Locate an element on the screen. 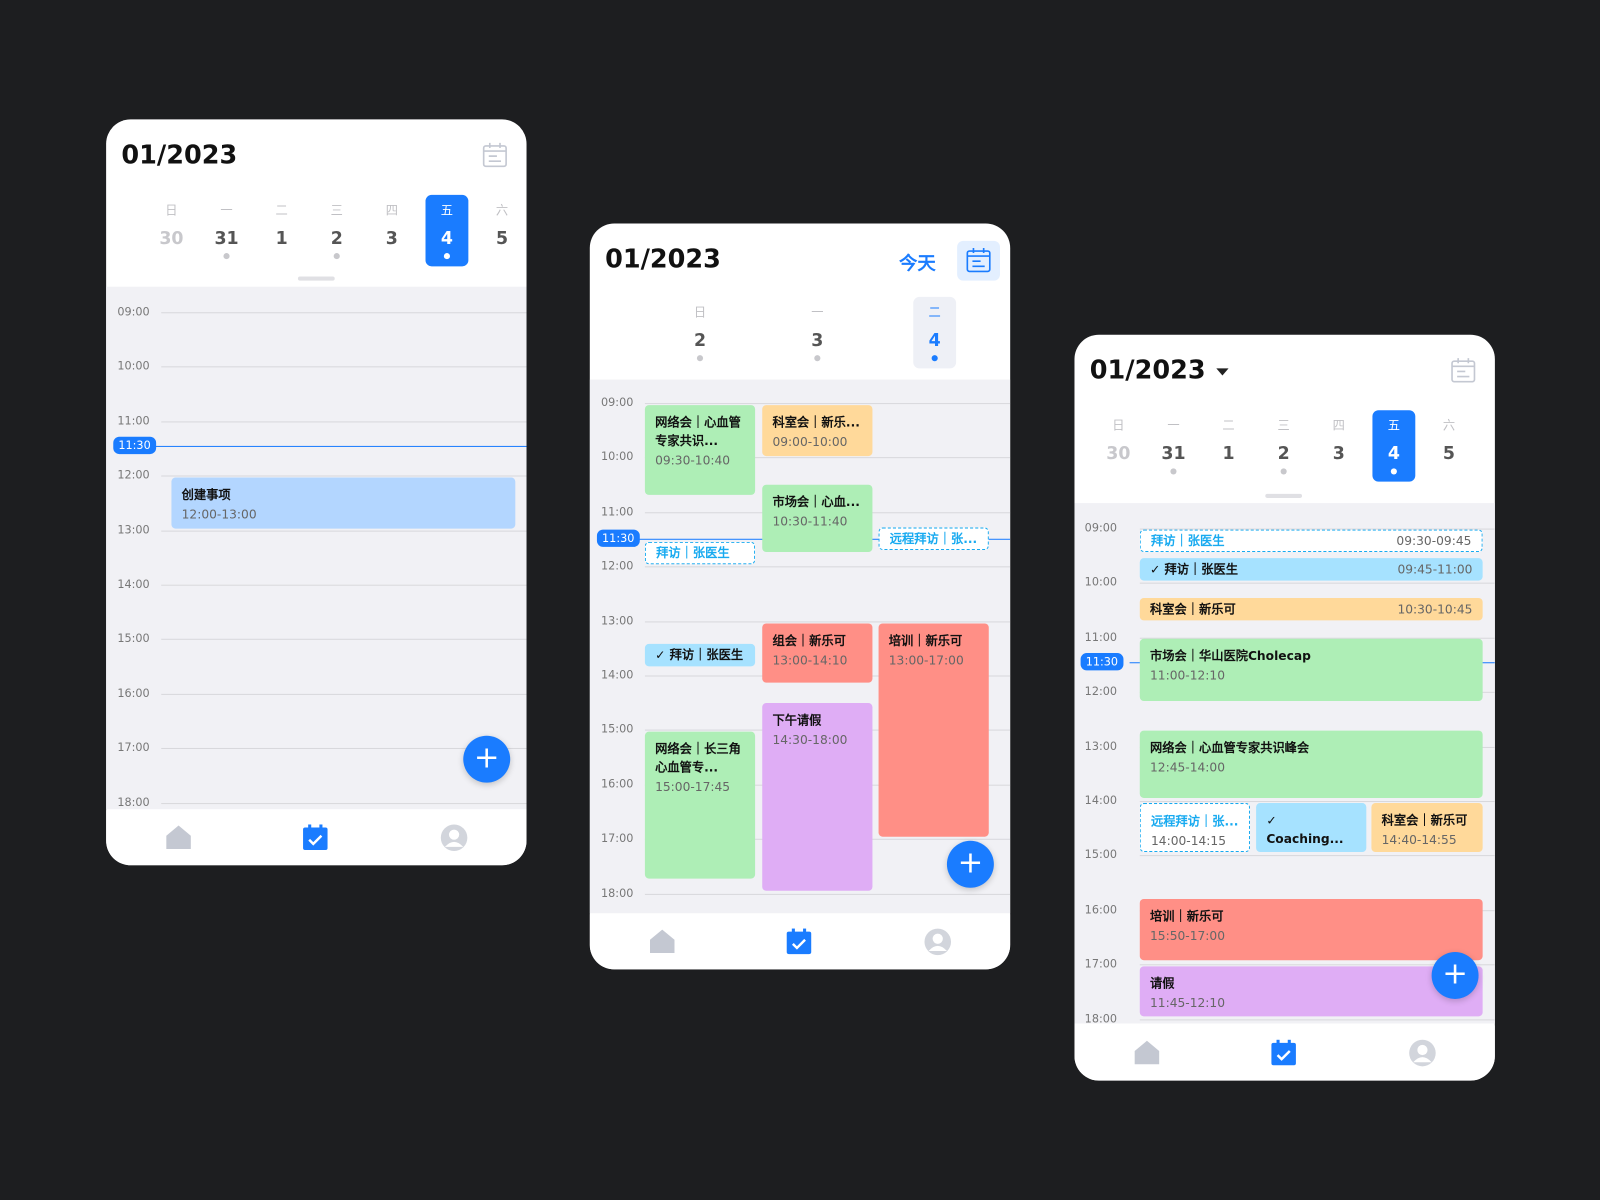 The height and width of the screenshot is (1200, 1600). calendar-view-button is located at coordinates (978, 260).